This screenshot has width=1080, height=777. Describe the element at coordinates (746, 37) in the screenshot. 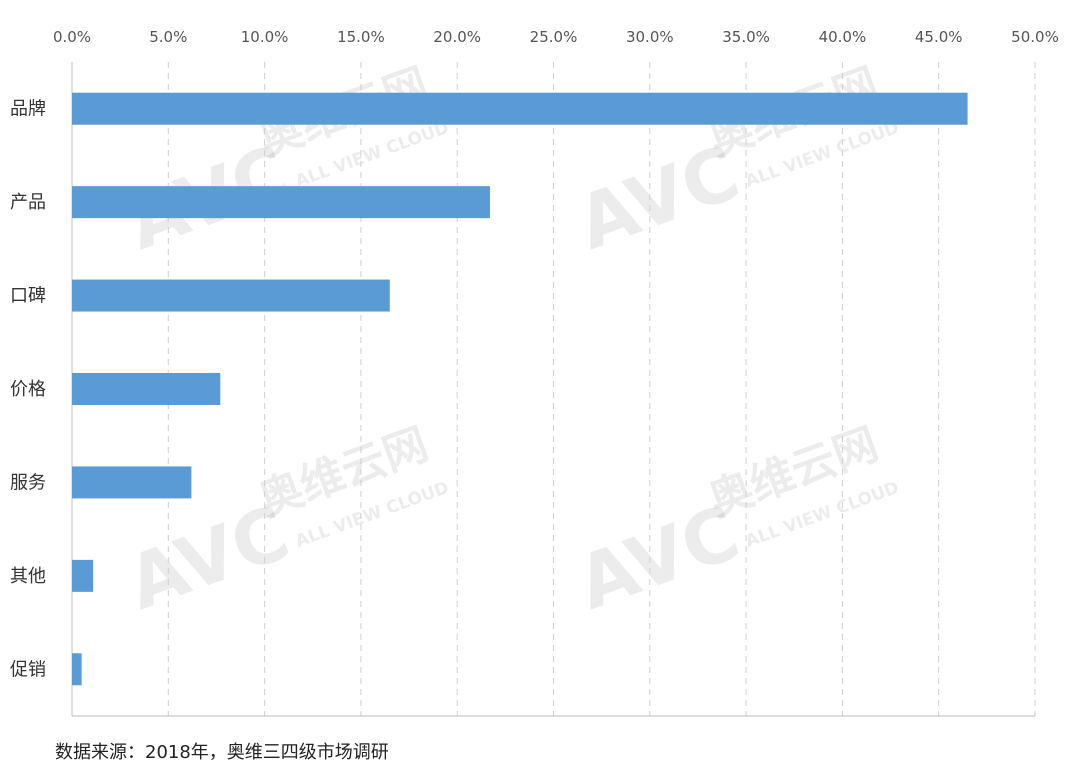

I see `x-tick-label: 35.0%` at that location.